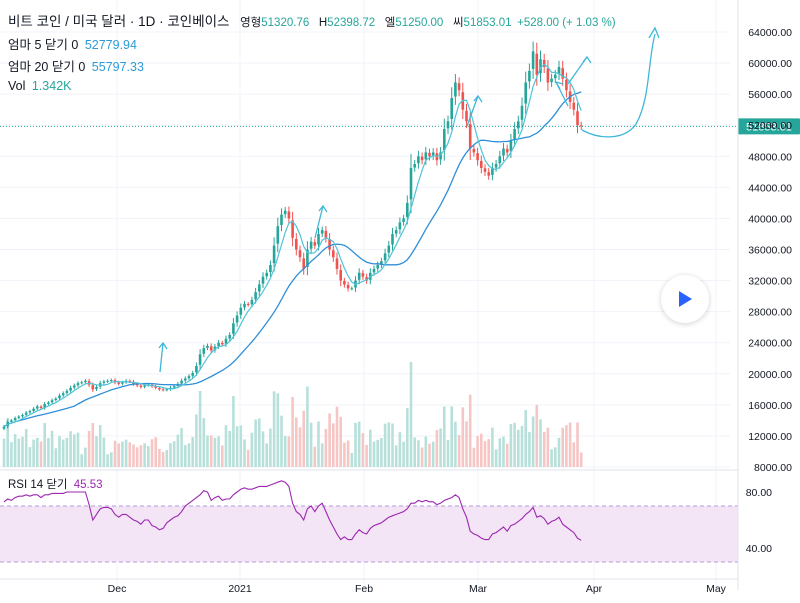 The image size is (800, 603). I want to click on change-value: +528.00 (+ 1.03 %), so click(566, 23).